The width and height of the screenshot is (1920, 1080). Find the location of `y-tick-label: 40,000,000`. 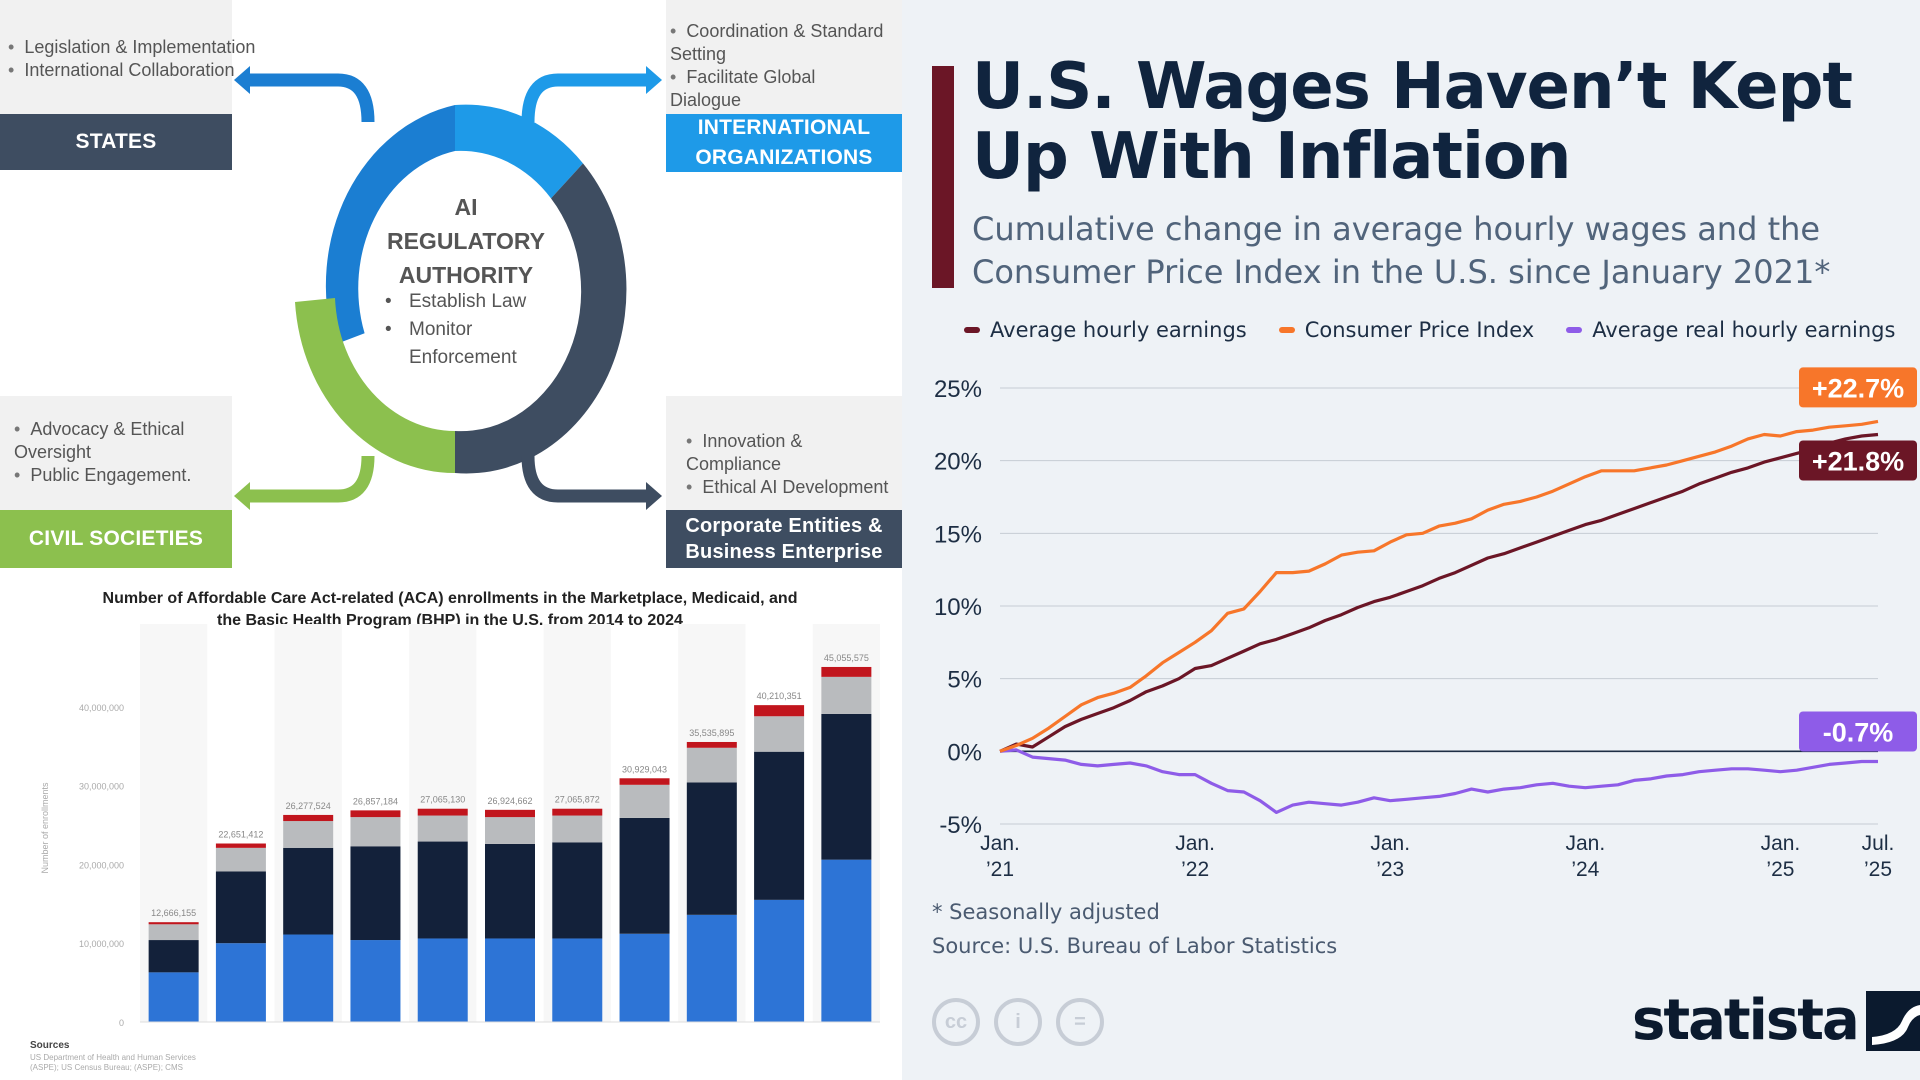

y-tick-label: 40,000,000 is located at coordinates (101, 708).